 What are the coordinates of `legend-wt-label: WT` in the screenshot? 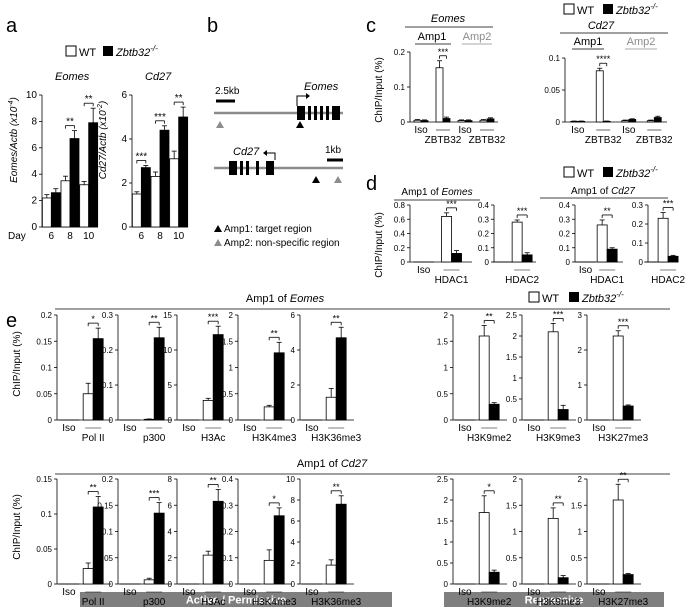 It's located at (585, 174).